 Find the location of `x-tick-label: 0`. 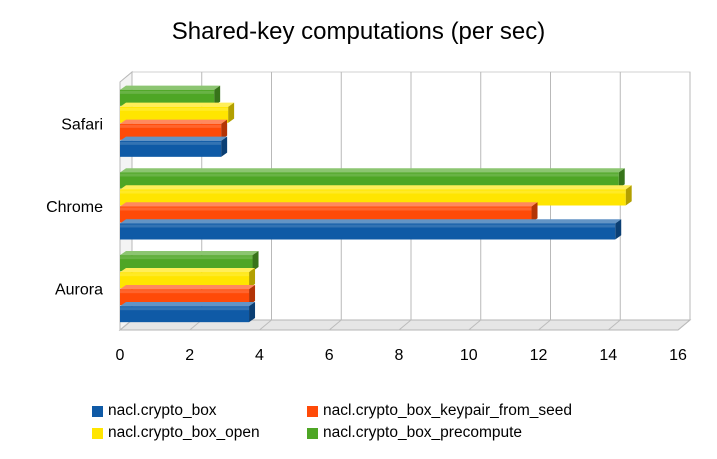

x-tick-label: 0 is located at coordinates (120, 355).